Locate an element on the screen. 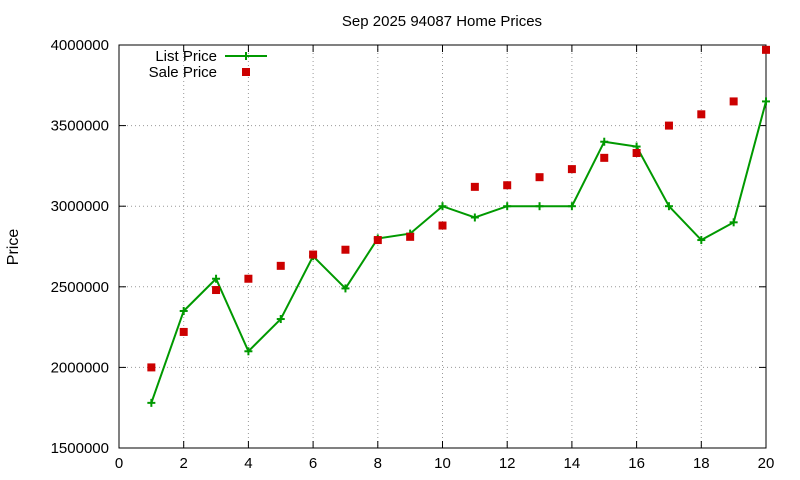 This screenshot has height=480, width=800. x-tick-label: 20 is located at coordinates (766, 463).